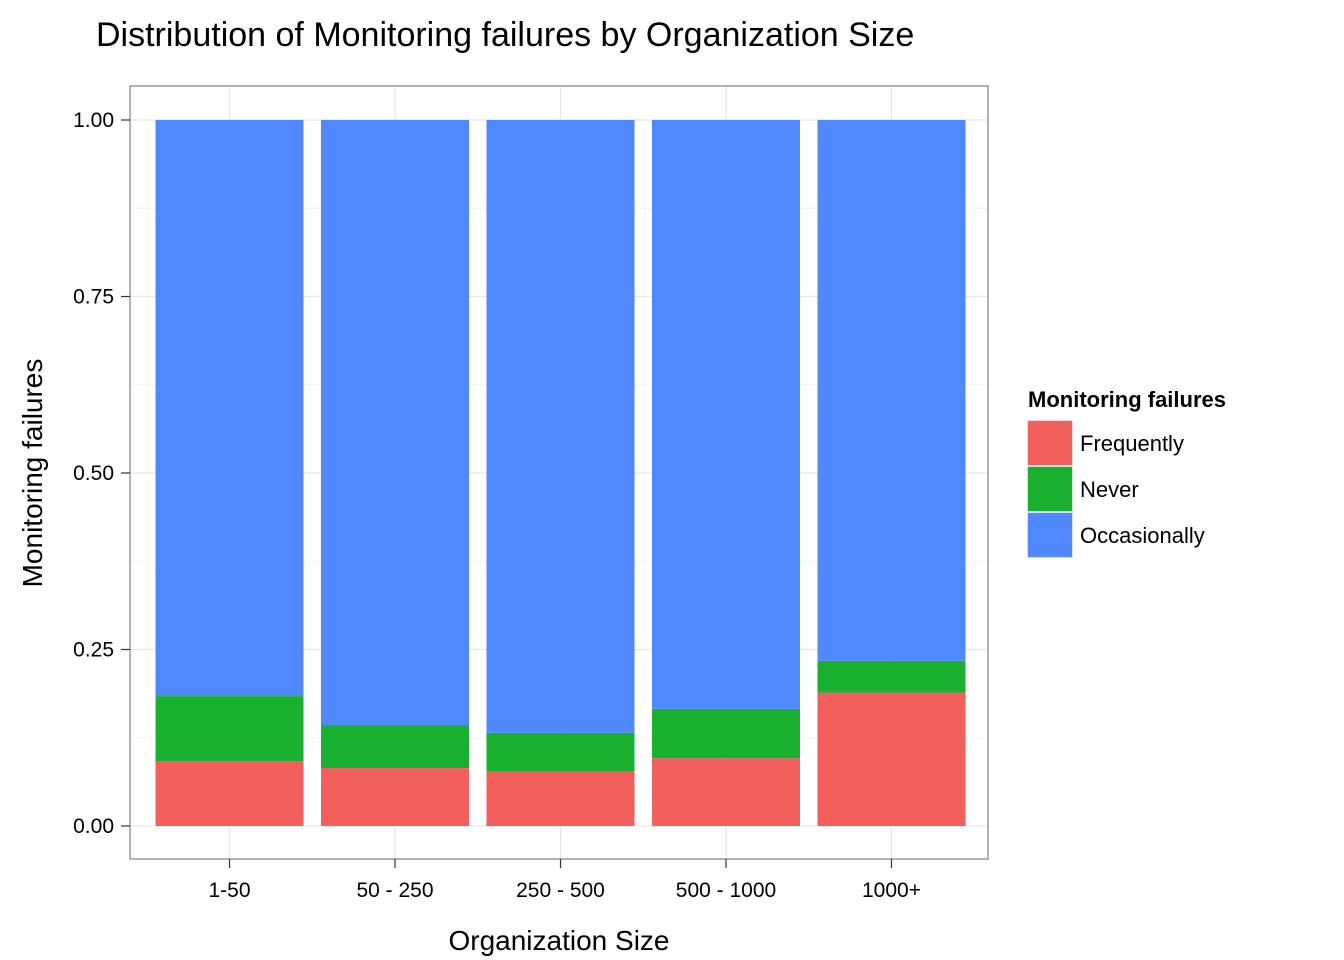 This screenshot has width=1344, height=960. I want to click on x-tick-label: 1-50, so click(229, 890).